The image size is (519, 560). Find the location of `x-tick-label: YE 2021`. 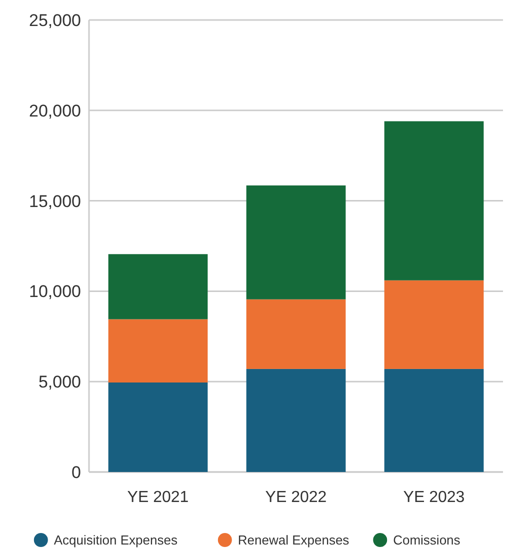

x-tick-label: YE 2021 is located at coordinates (158, 497).